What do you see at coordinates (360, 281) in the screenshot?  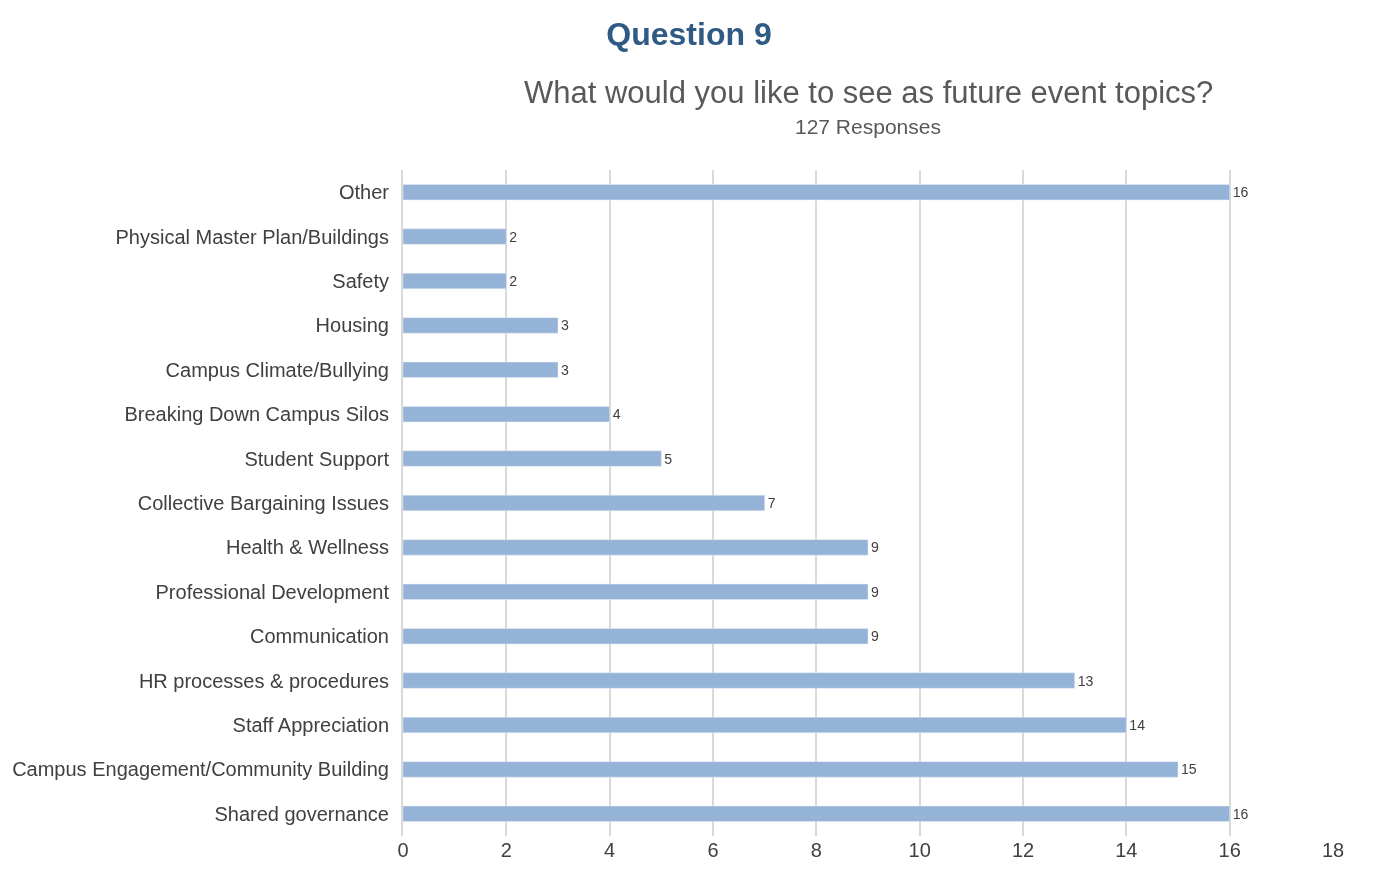 I see `y-tick-label: Safety` at bounding box center [360, 281].